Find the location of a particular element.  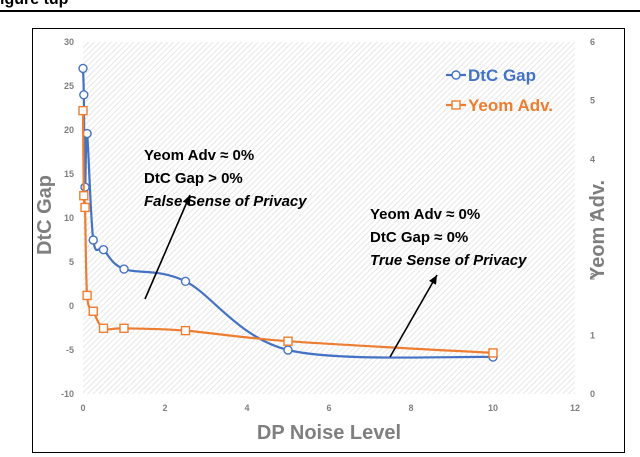

y-tick-right: 6 is located at coordinates (592, 42).